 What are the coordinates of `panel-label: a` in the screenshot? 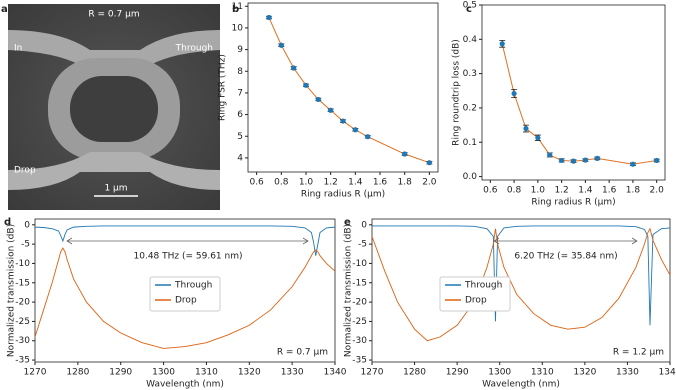 It's located at (4, 9).